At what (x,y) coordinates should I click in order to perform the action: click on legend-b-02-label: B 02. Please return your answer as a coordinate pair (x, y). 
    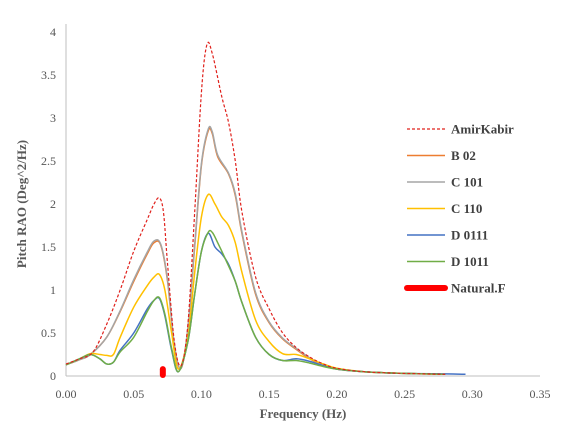
    Looking at the image, I should click on (463, 155).